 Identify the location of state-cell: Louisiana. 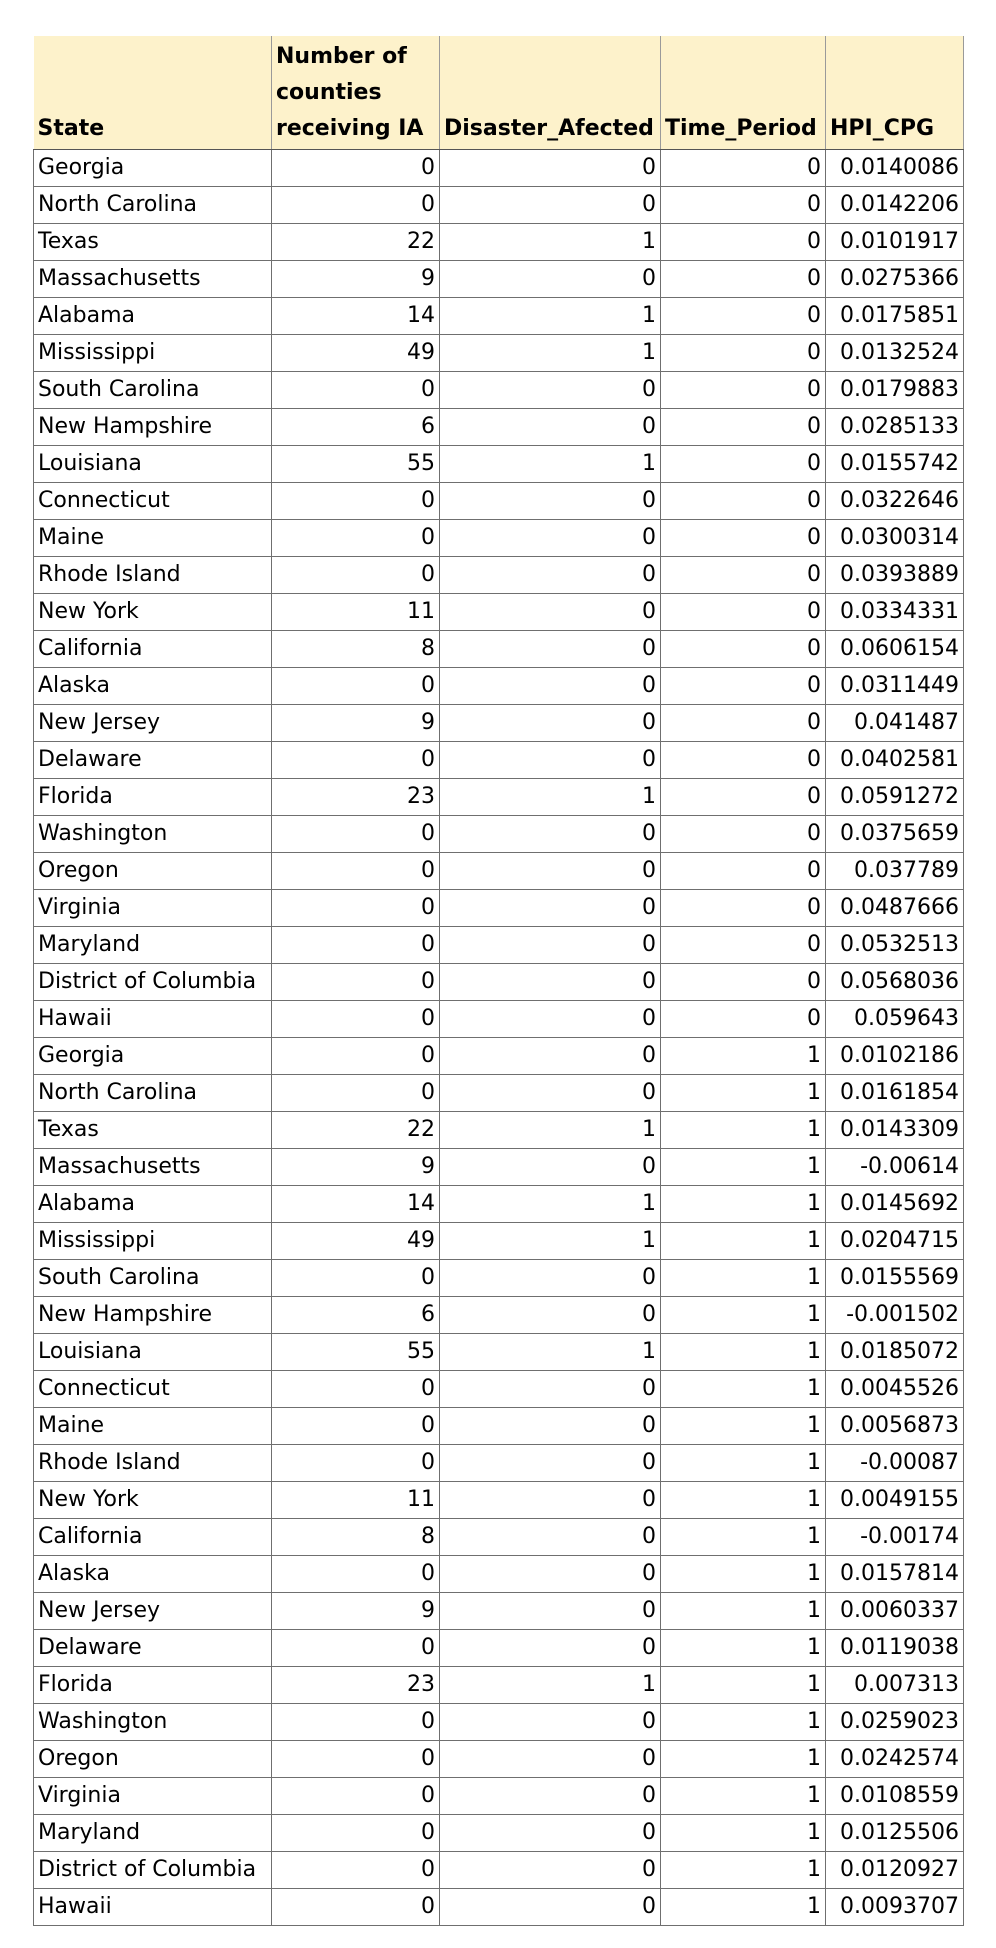
(152, 464).